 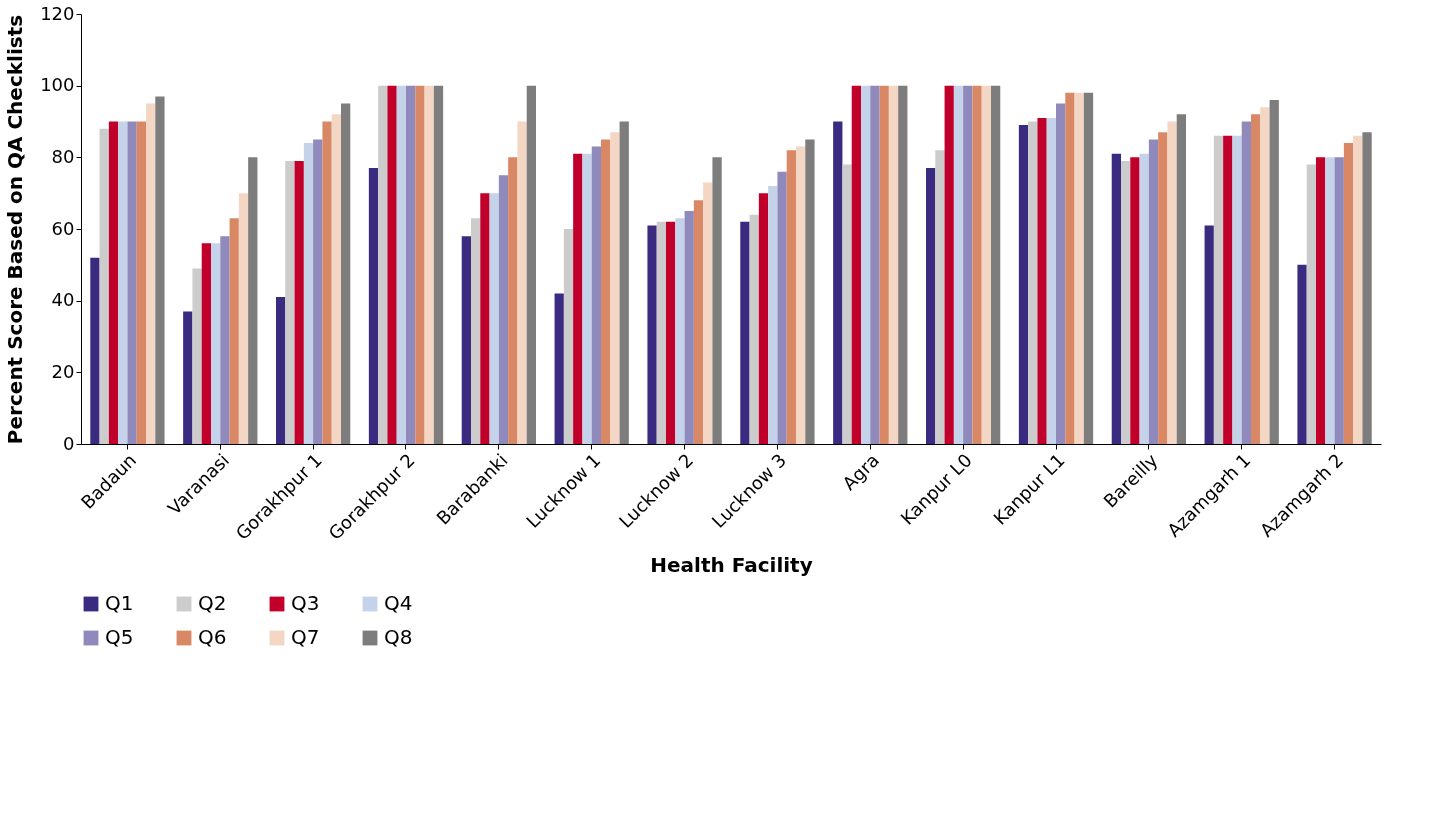 I want to click on y-tick-label: 100, so click(x=57, y=85).